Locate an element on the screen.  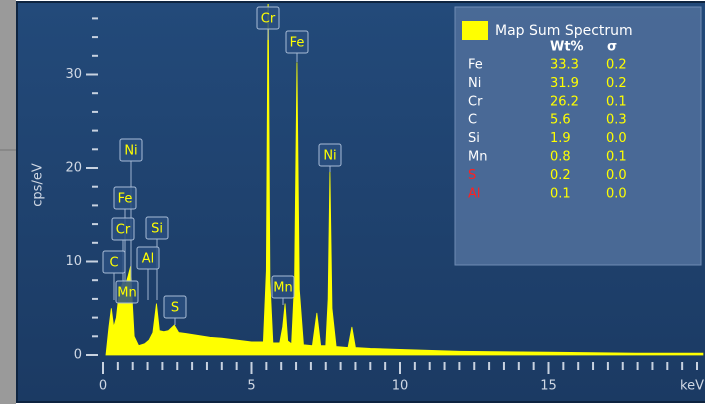
legend-swatch is located at coordinates (475, 30).